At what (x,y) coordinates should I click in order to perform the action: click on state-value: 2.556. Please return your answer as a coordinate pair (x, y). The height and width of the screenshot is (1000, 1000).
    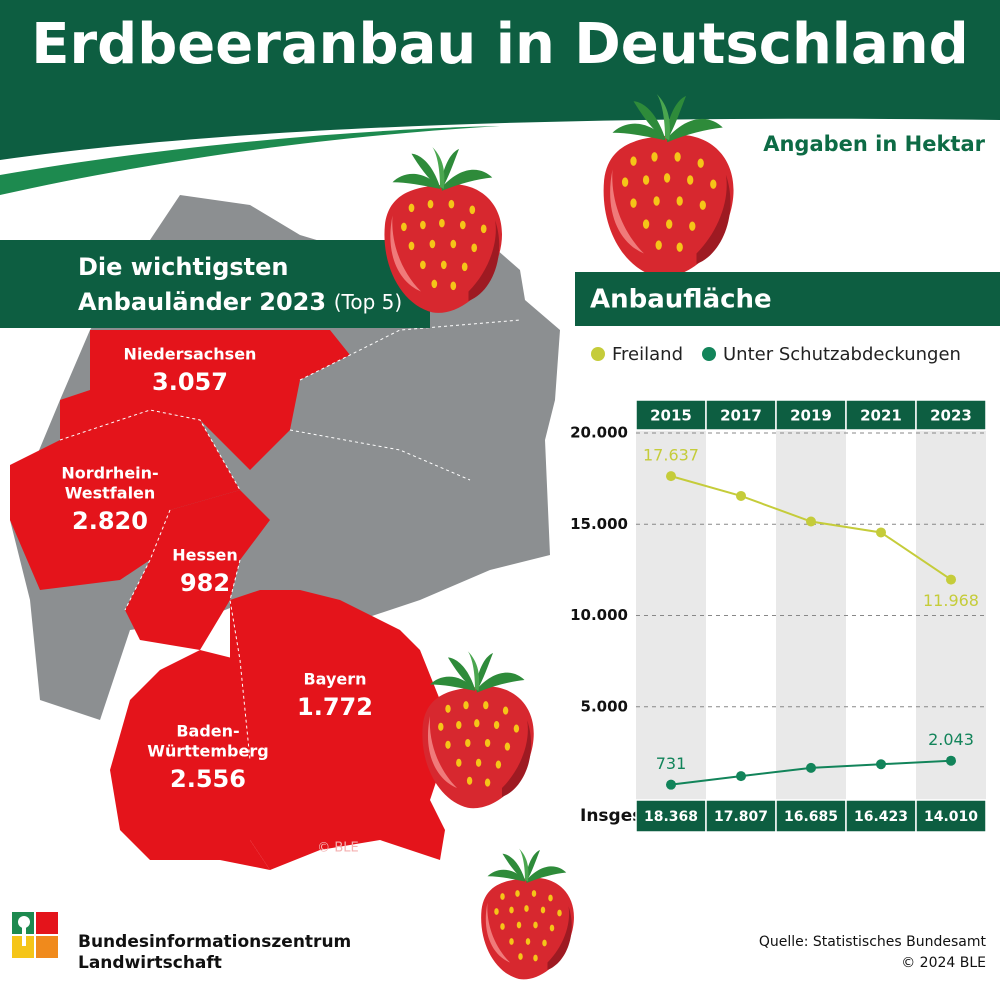
    Looking at the image, I should click on (208, 779).